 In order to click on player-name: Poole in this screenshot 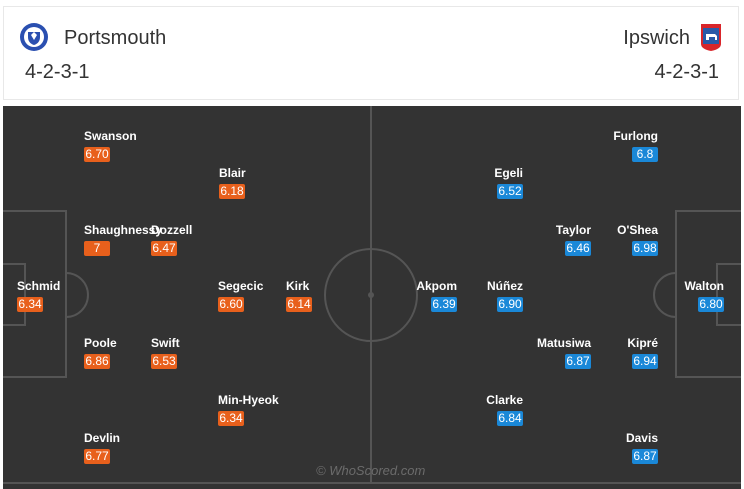, I will do `click(100, 343)`.